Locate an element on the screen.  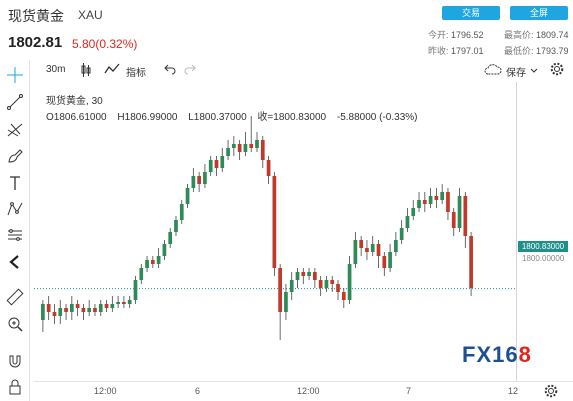
trade-button: 交易 is located at coordinates (471, 13).